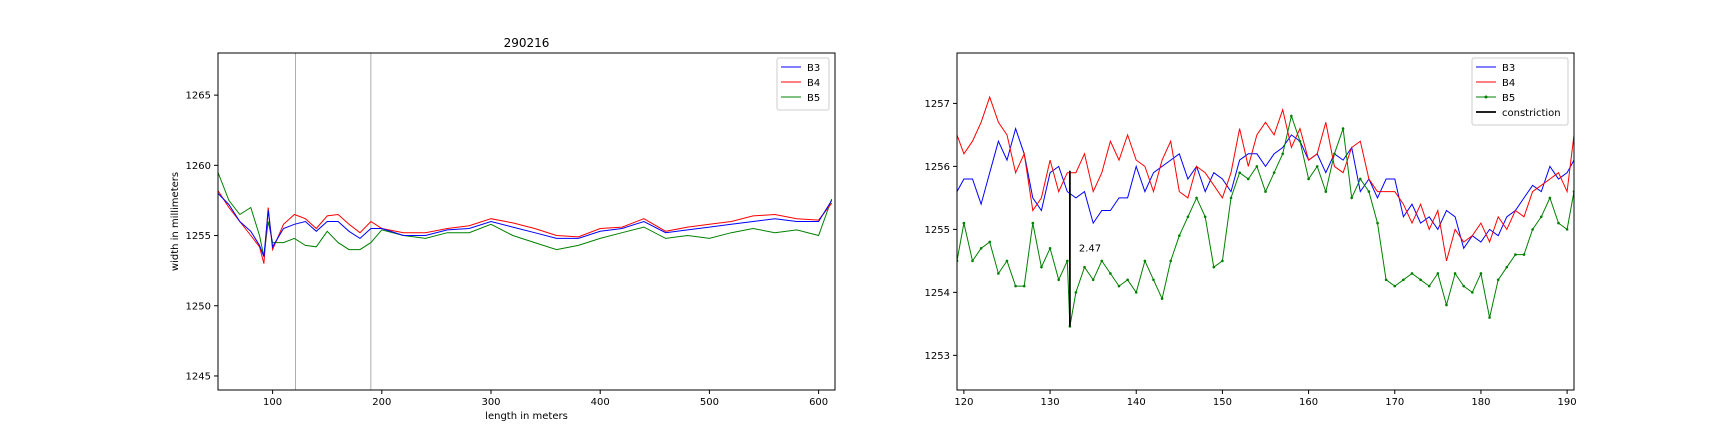 The width and height of the screenshot is (1728, 432). What do you see at coordinates (818, 402) in the screenshot?
I see `x-tick-label: 600` at bounding box center [818, 402].